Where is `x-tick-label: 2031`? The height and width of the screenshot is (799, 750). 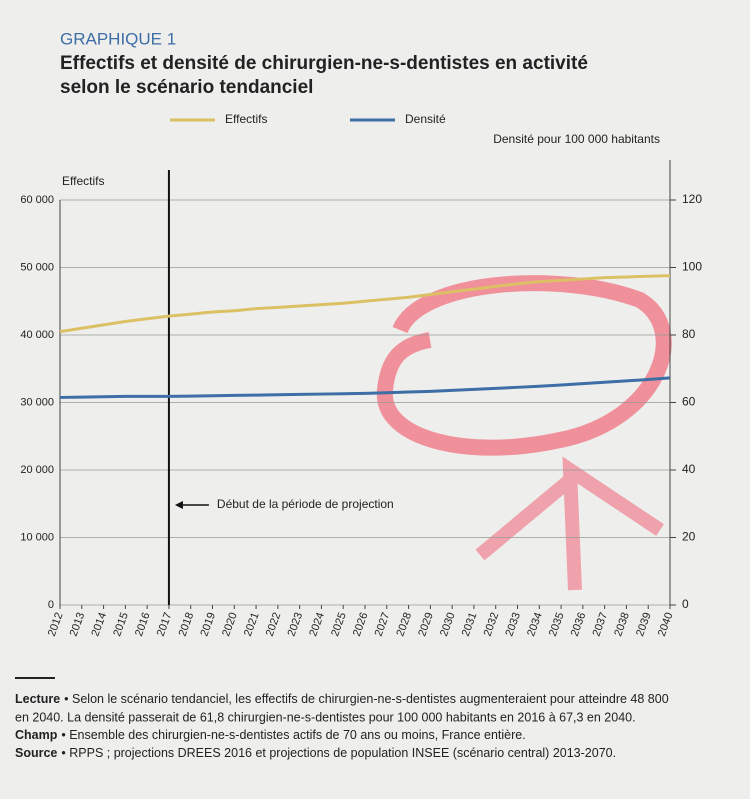
x-tick-label: 2031 is located at coordinates (470, 624).